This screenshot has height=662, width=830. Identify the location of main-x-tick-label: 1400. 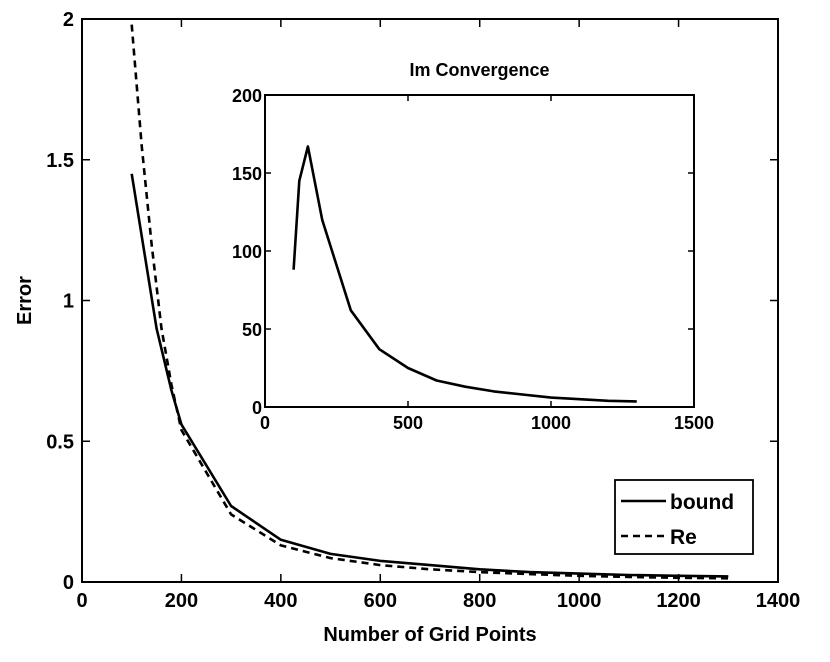
(778, 601).